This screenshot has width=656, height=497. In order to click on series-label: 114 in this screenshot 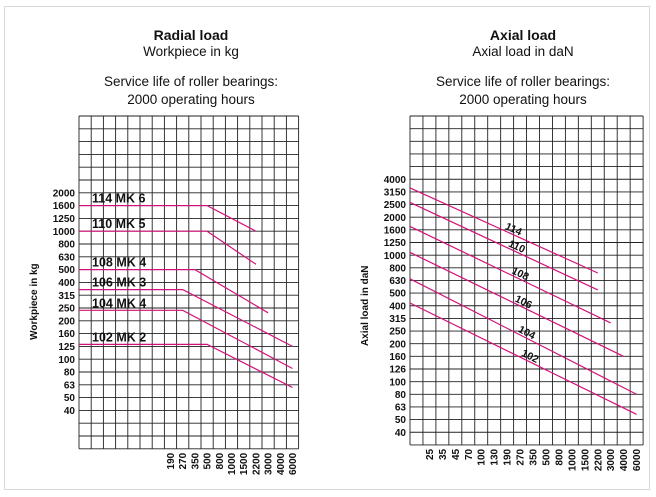, I will do `click(513, 230)`.